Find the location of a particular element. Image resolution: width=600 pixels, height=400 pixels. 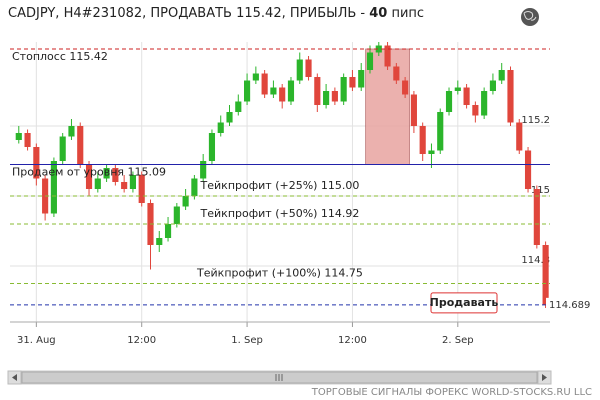

y-tick-label: 114.8 is located at coordinates (535, 260).